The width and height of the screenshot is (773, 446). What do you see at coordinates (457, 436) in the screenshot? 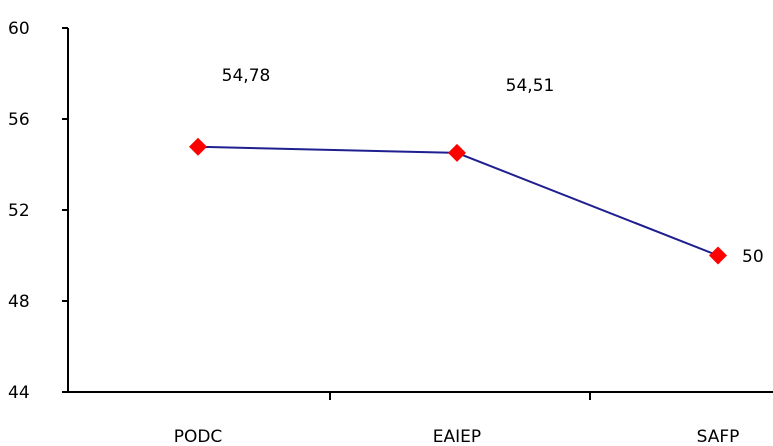
I see `x-category-label: EAIEP` at bounding box center [457, 436].